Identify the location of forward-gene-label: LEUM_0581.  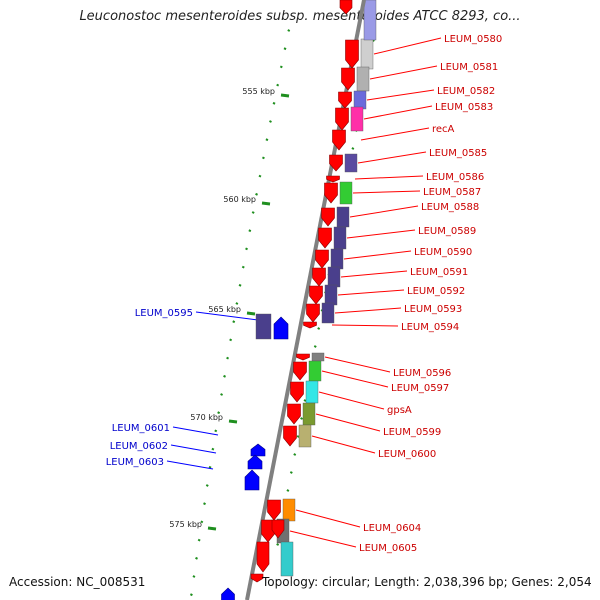
(469, 67).